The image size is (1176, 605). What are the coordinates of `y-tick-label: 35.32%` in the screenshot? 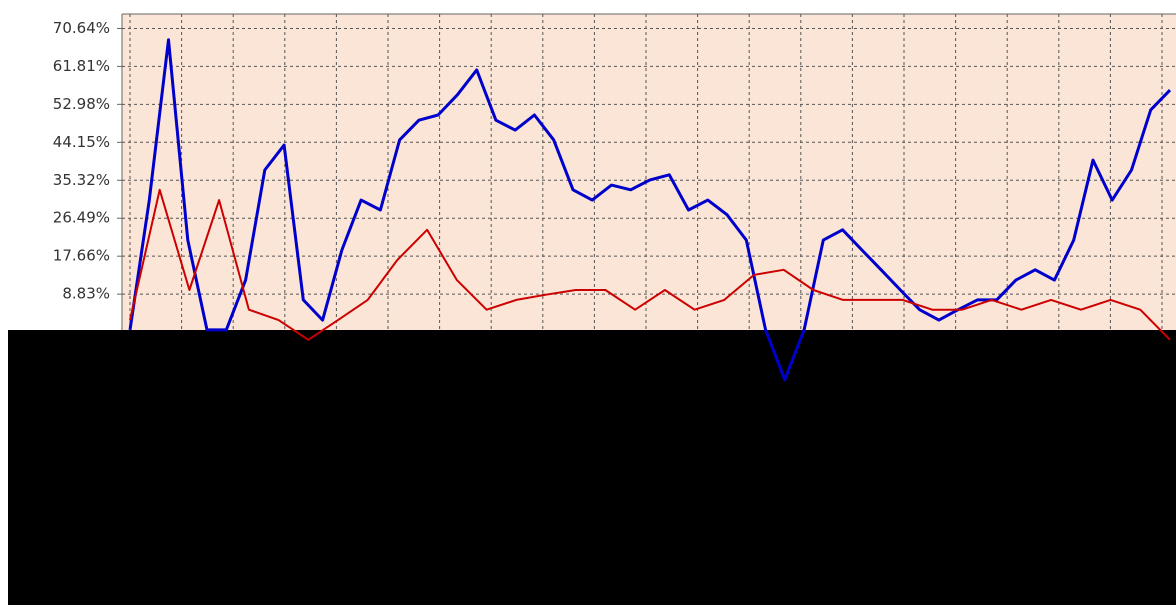 It's located at (81, 180).